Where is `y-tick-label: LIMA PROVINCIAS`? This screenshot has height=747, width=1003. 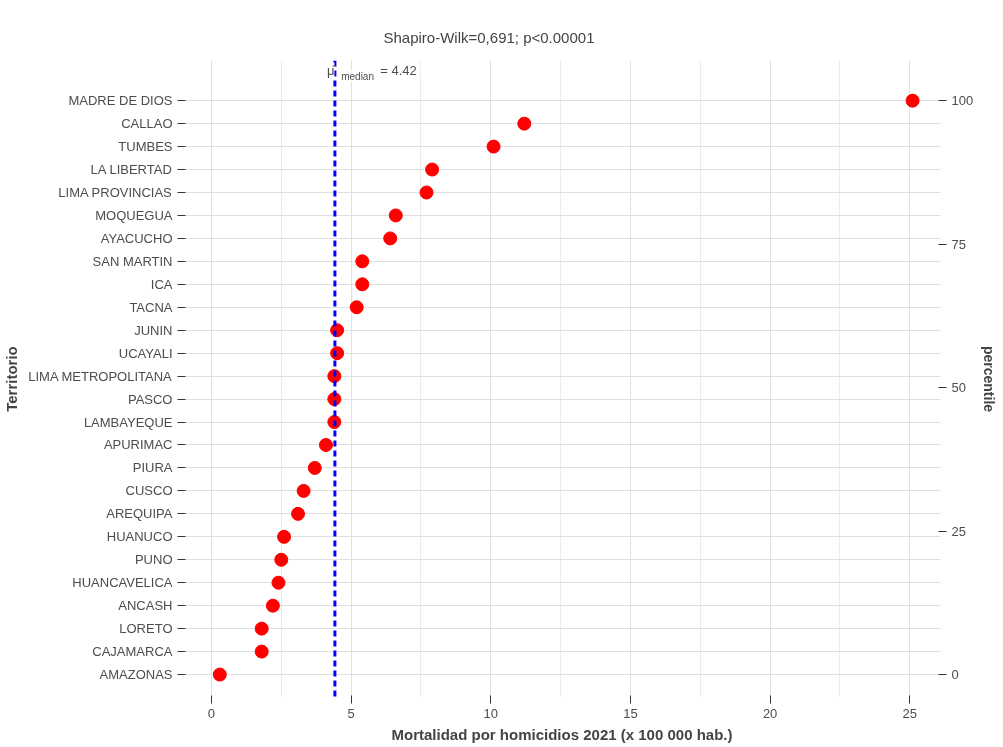
y-tick-label: LIMA PROVINCIAS is located at coordinates (115, 192).